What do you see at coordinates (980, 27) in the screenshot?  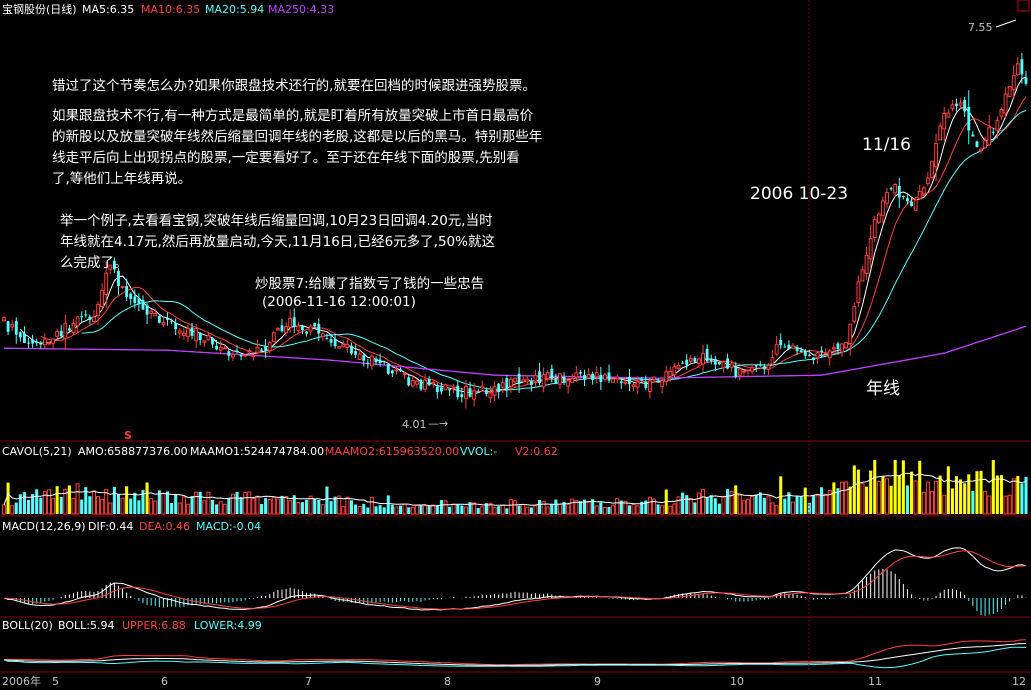 I see `high-price-label: 7.55` at bounding box center [980, 27].